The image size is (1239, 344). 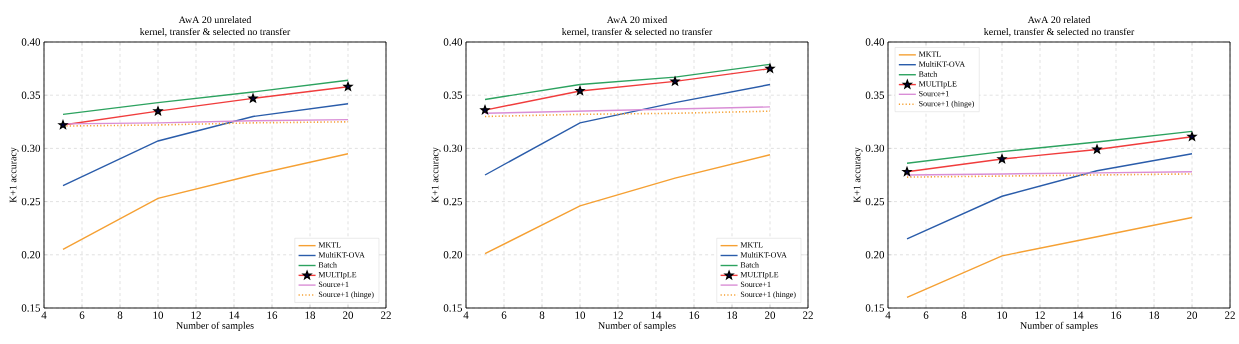 I want to click on chart-title: AwA 20 mixed, so click(x=637, y=20).